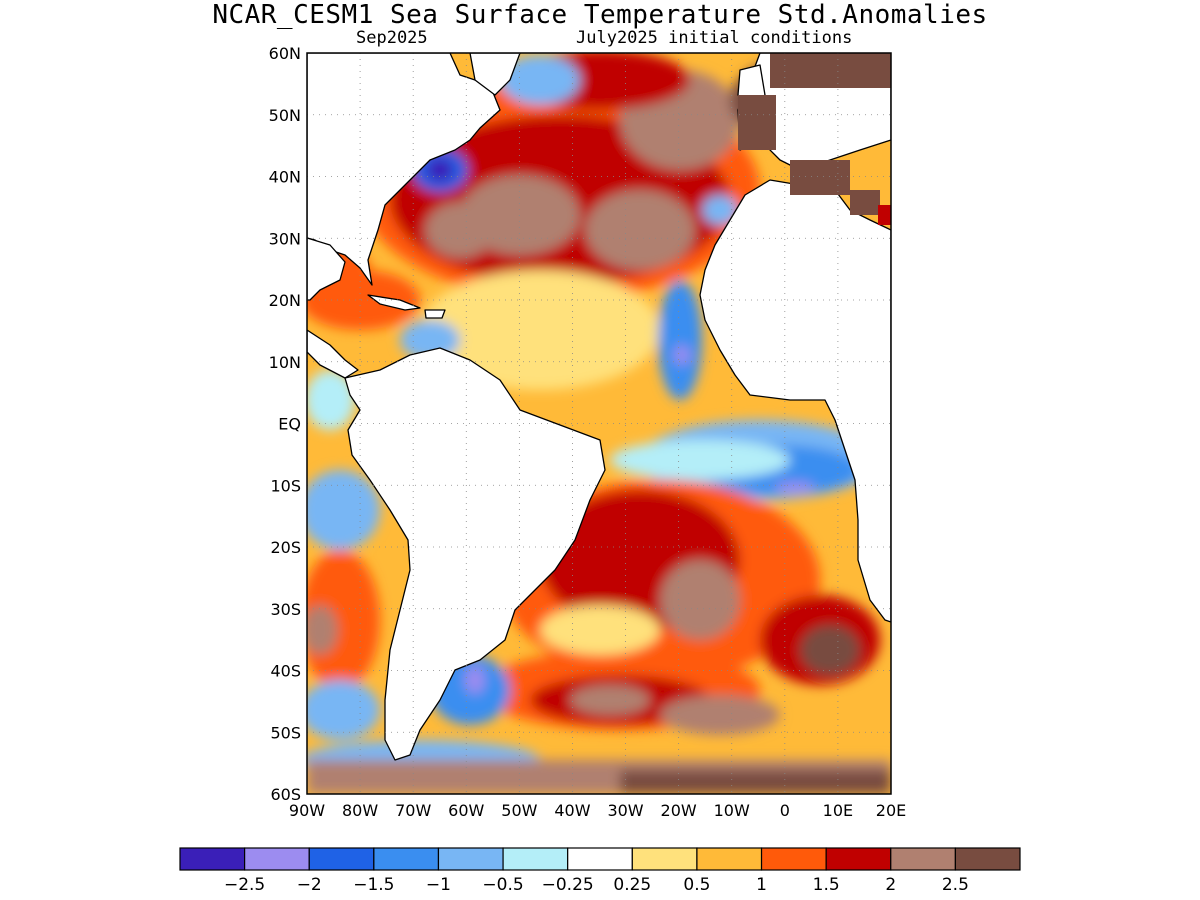  Describe the element at coordinates (679, 810) in the screenshot. I see `lon-tick-label: 20W` at that location.